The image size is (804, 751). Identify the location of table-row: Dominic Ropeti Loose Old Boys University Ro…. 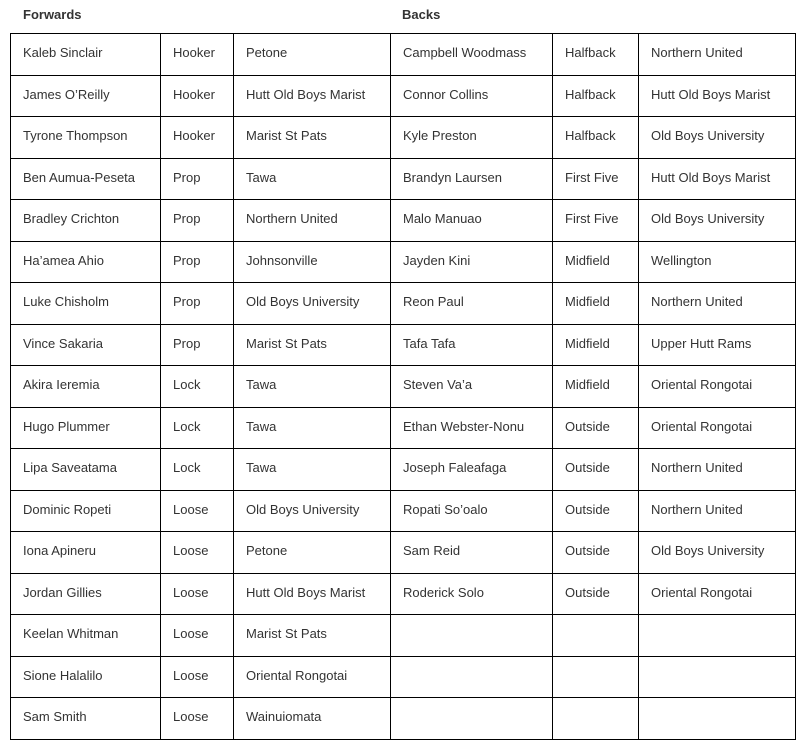
(403, 511).